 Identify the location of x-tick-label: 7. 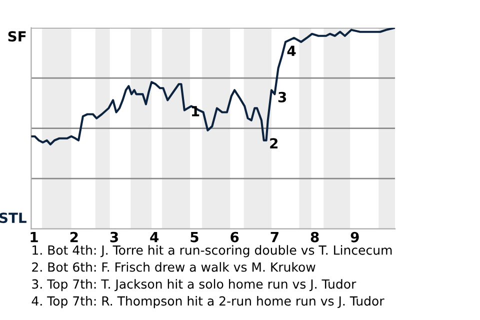
(274, 237).